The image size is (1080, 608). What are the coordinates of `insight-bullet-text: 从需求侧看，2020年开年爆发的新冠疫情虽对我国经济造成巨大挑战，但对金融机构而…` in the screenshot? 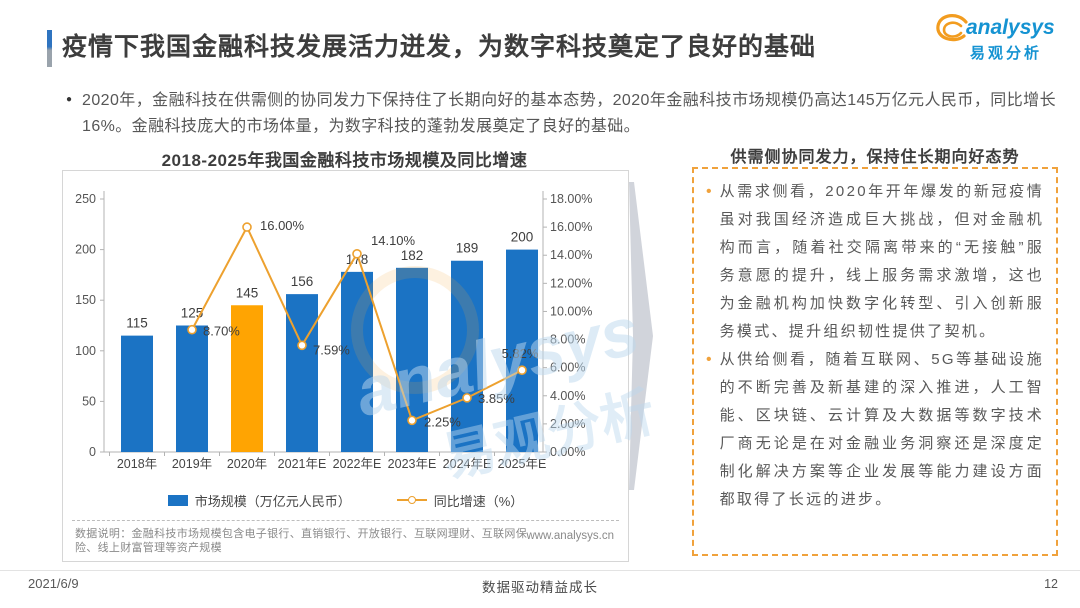 It's located at (881, 261).